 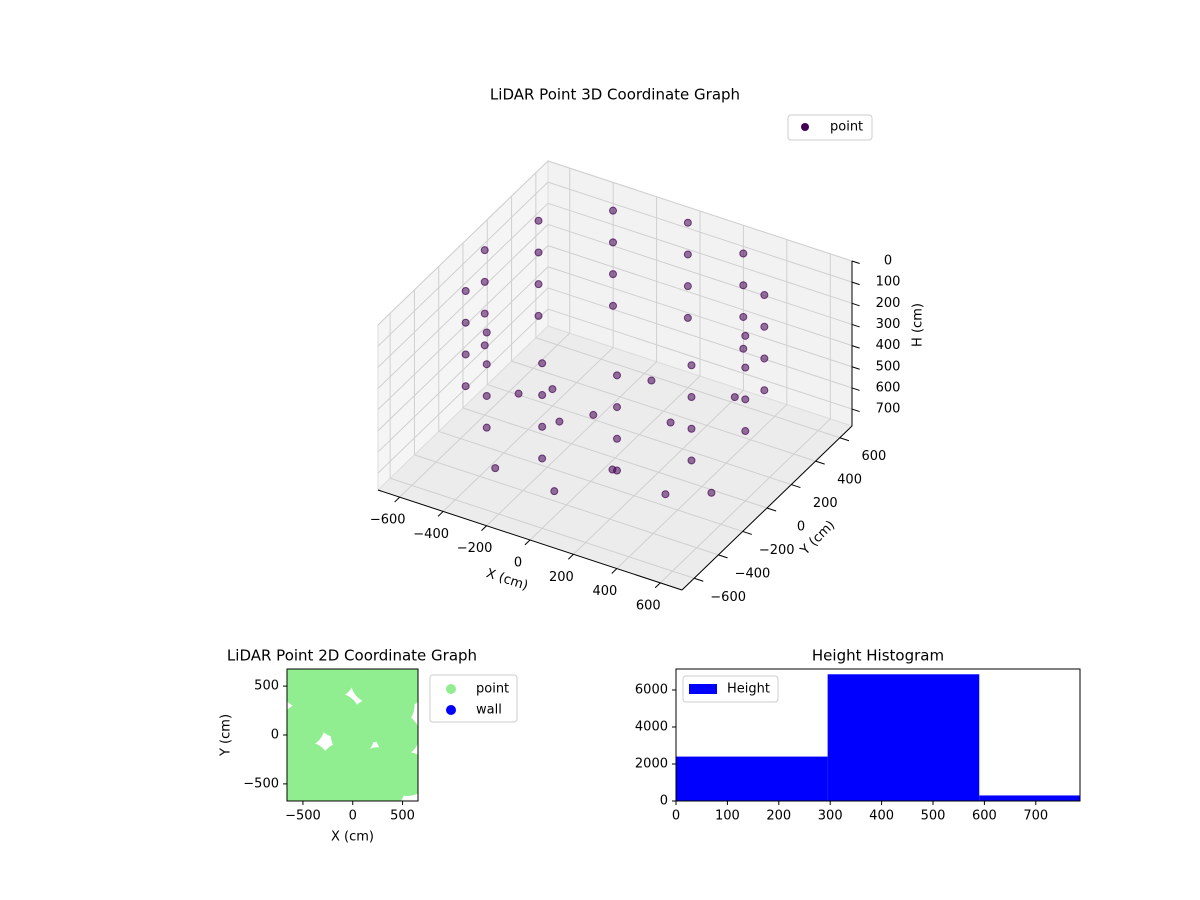 I want to click on bars, so click(x=878, y=737).